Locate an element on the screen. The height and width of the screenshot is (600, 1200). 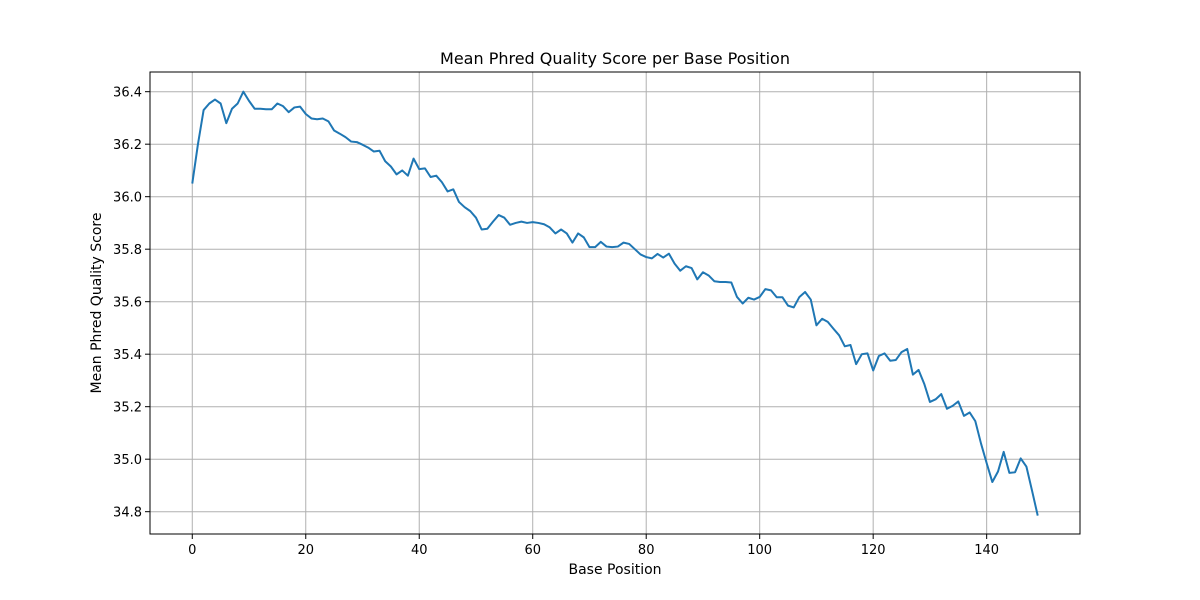
x-tick-label: 40 is located at coordinates (419, 550).